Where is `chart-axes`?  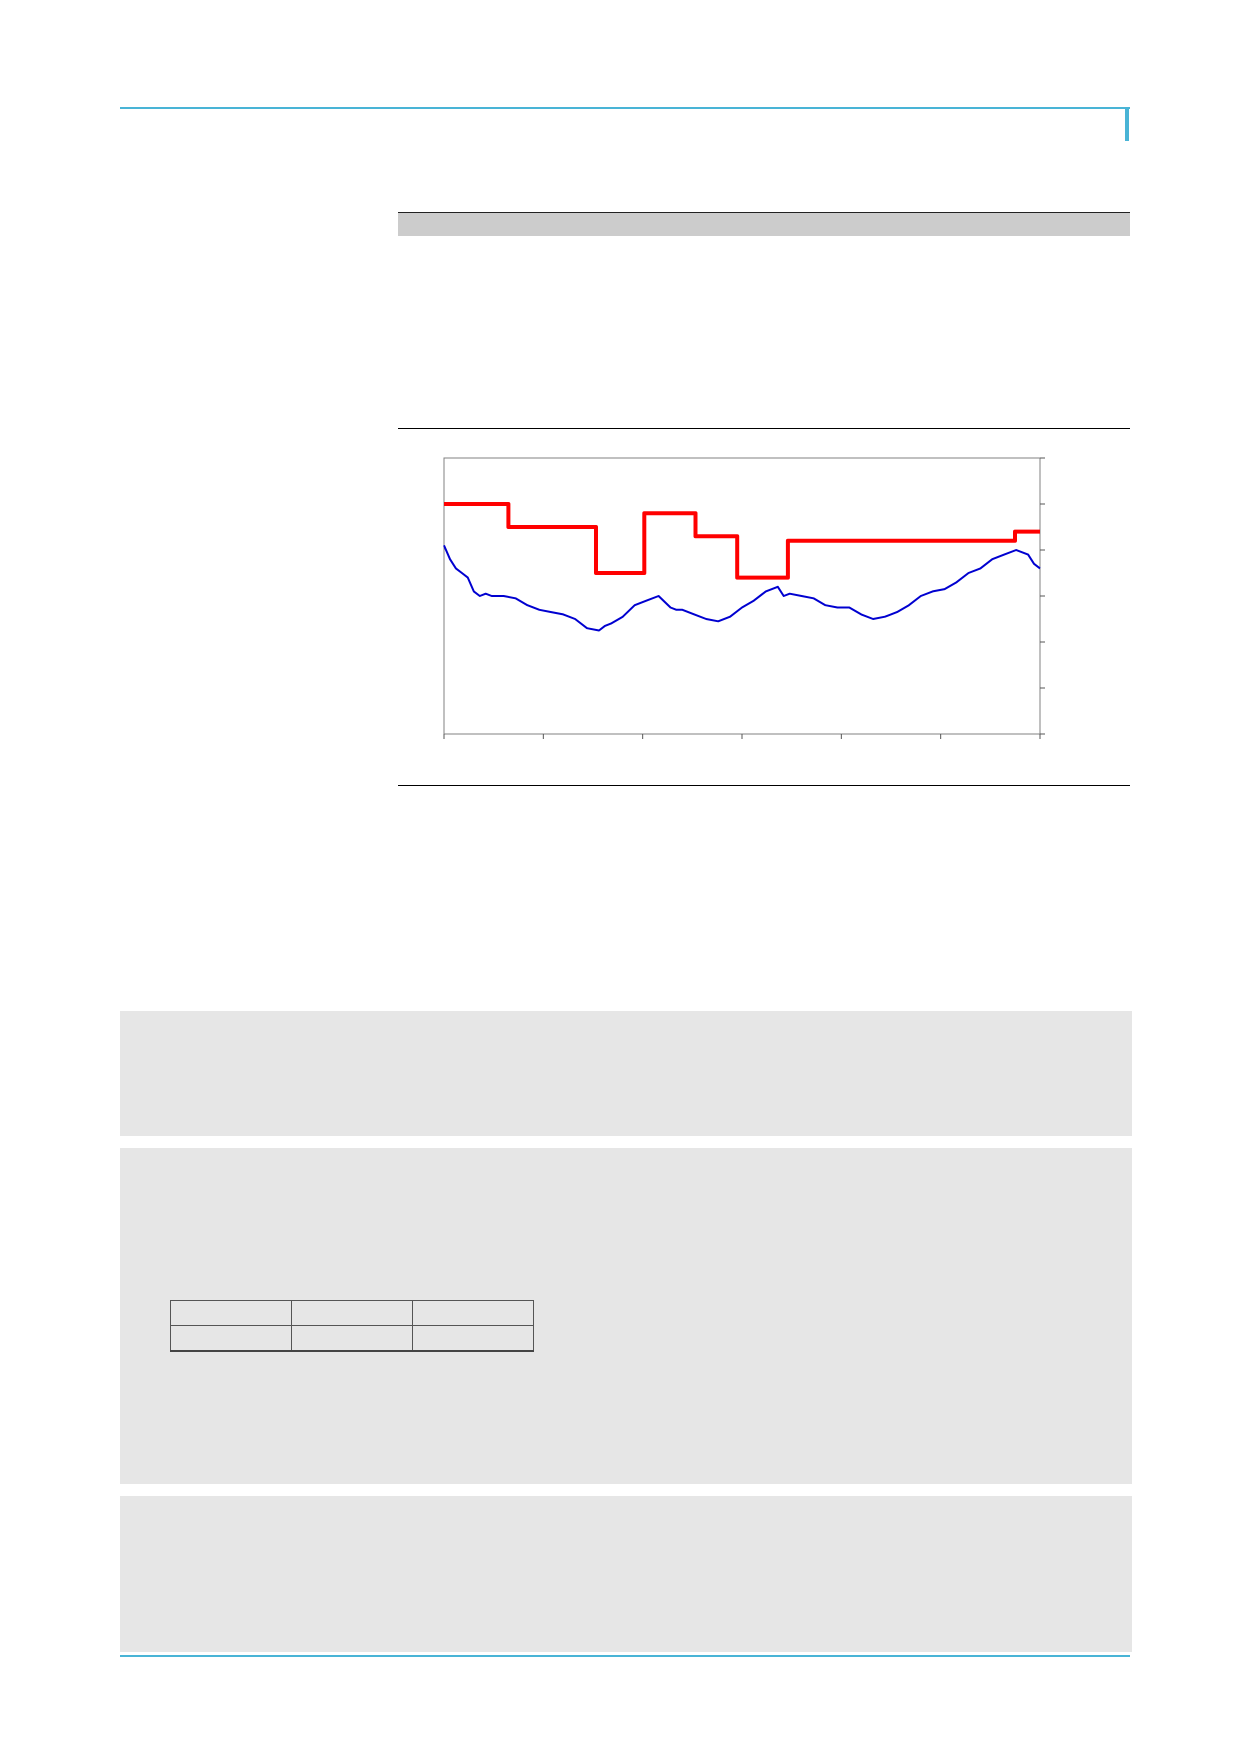
chart-axes is located at coordinates (744, 598).